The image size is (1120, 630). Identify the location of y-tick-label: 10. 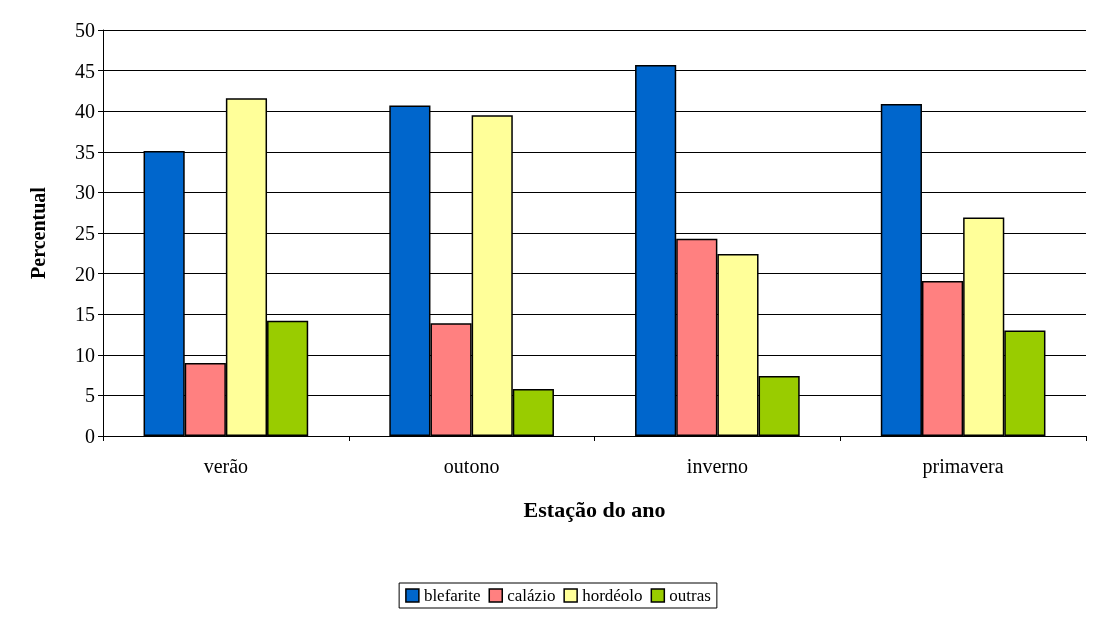
(85, 354).